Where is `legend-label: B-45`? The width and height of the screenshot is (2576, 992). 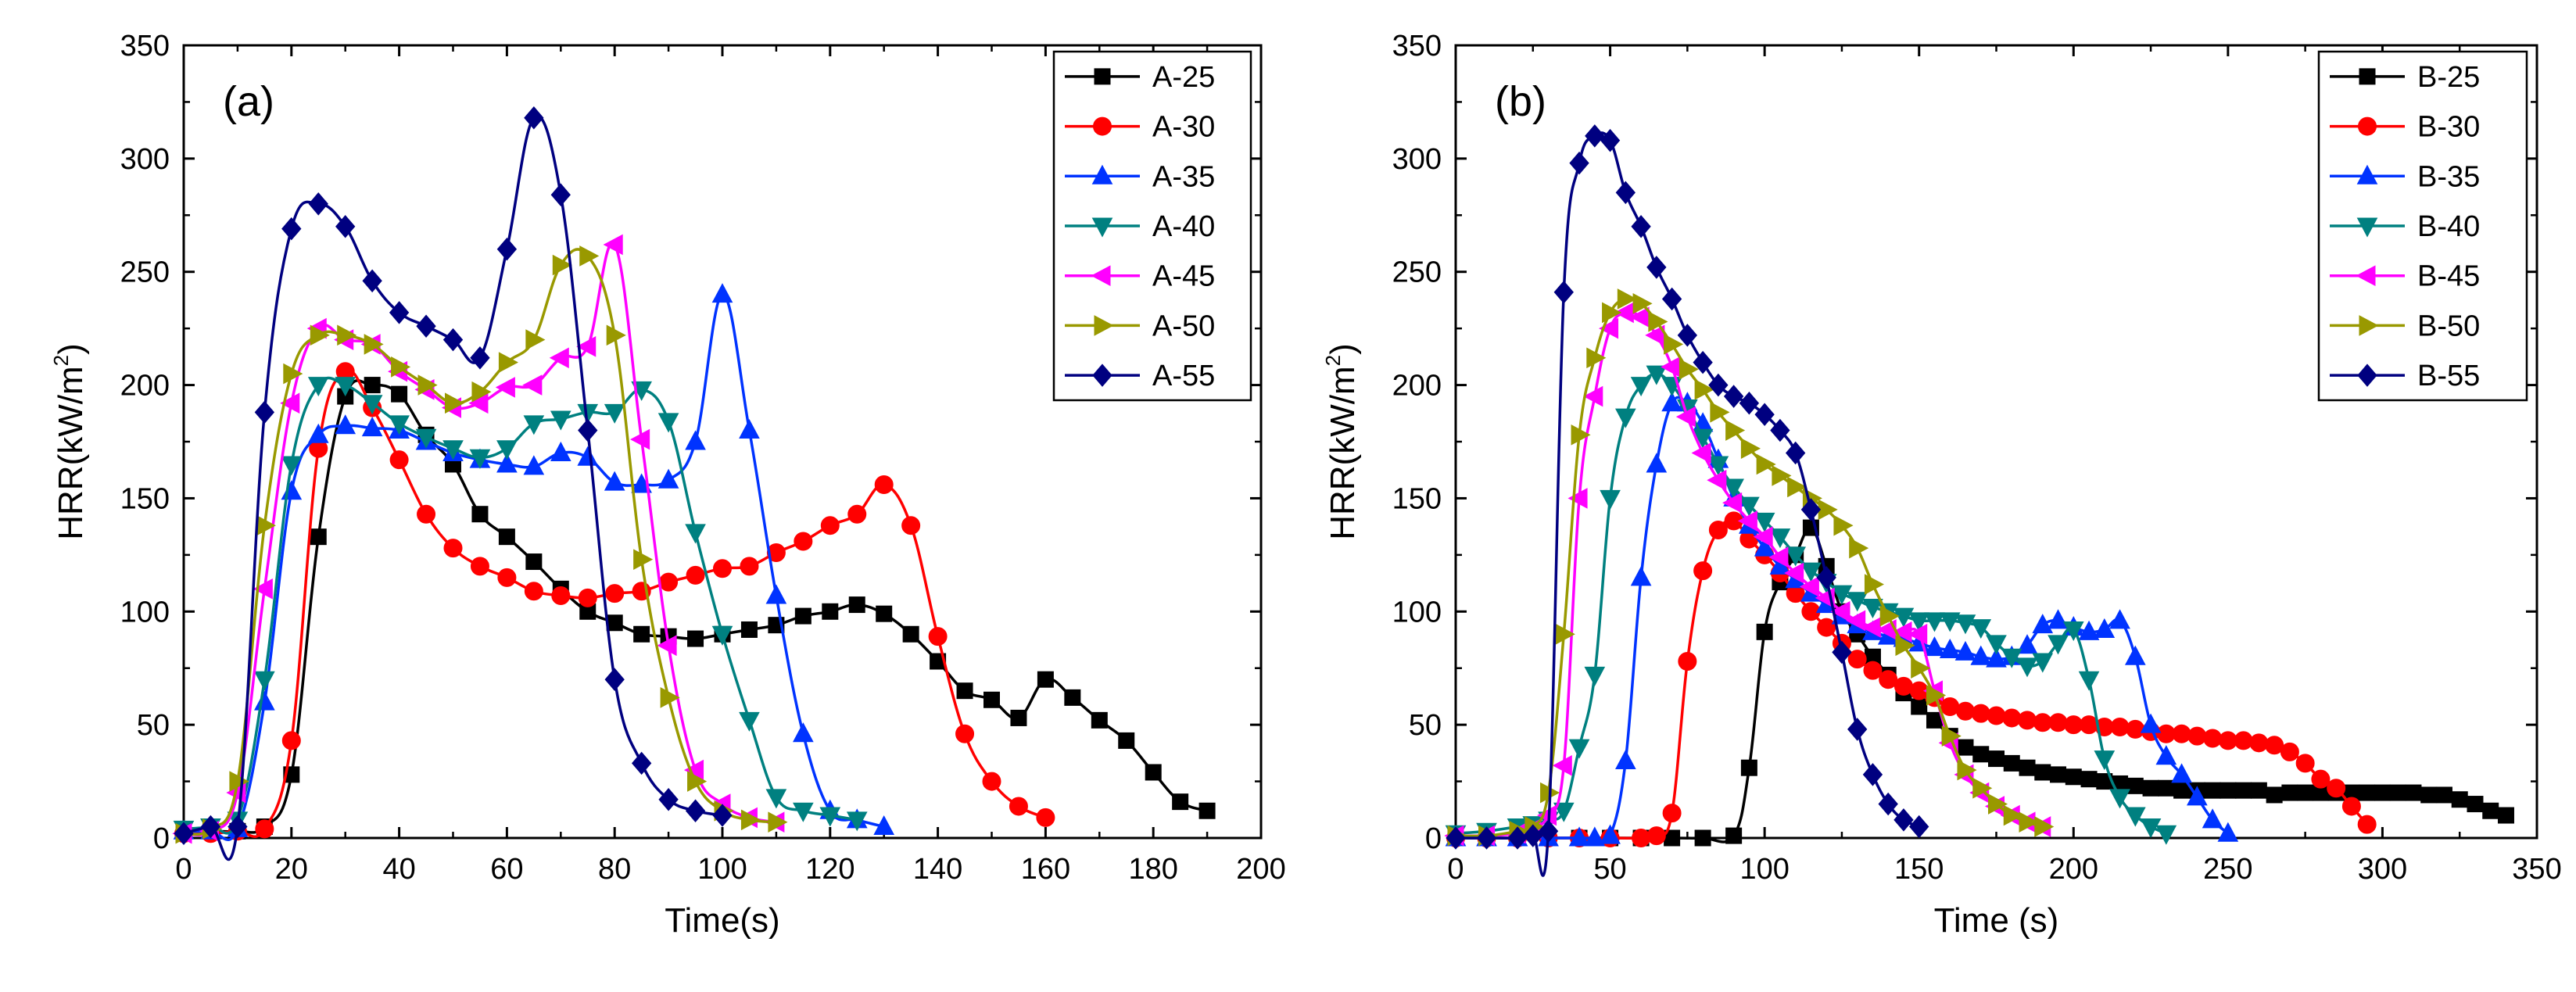 legend-label: B-45 is located at coordinates (2448, 276).